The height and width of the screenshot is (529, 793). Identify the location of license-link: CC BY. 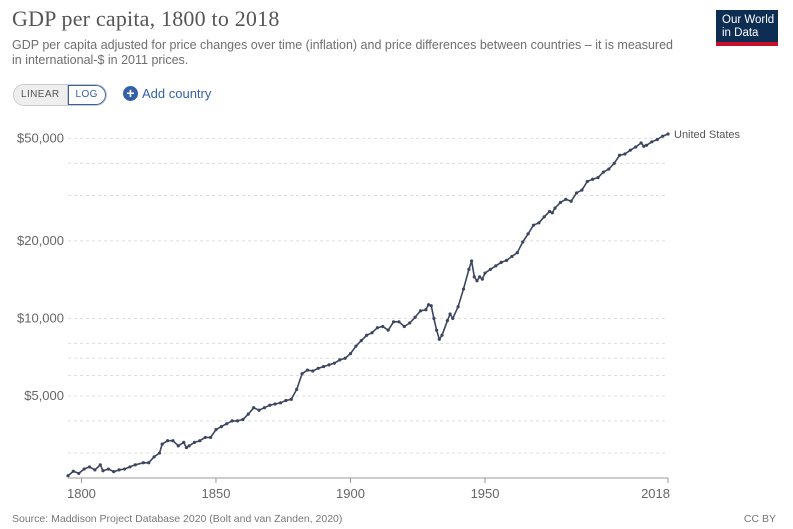
(759, 519).